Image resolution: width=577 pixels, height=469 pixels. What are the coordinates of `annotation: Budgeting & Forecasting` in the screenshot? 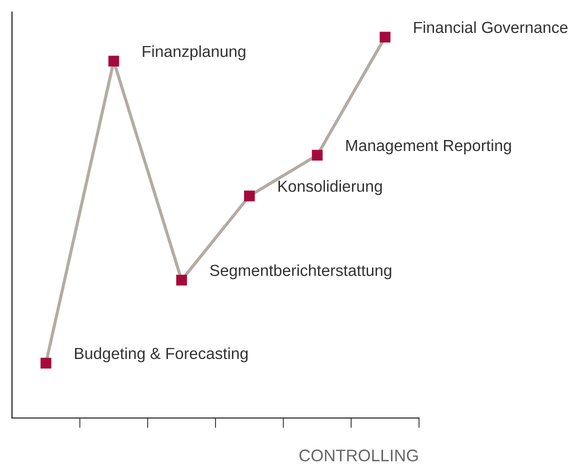 It's located at (161, 354).